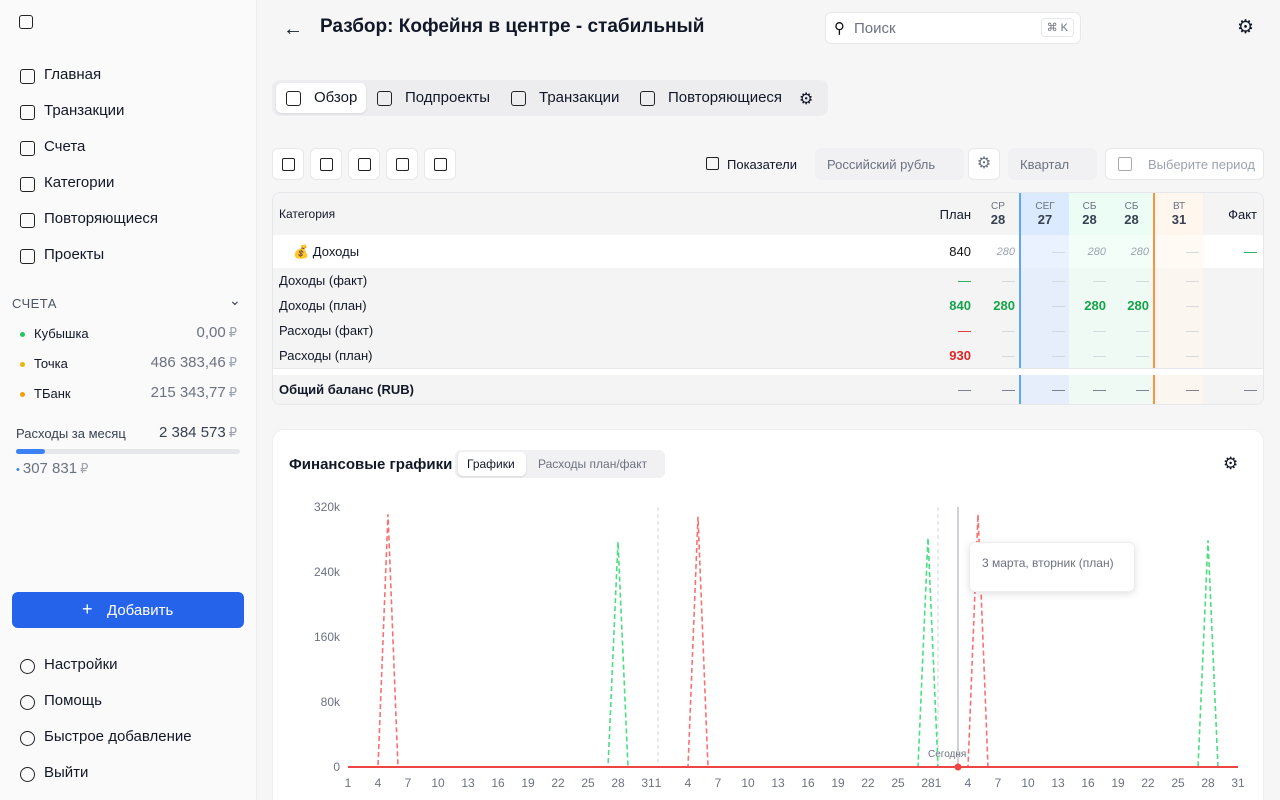  I want to click on period-select: Квартал, so click(1052, 164).